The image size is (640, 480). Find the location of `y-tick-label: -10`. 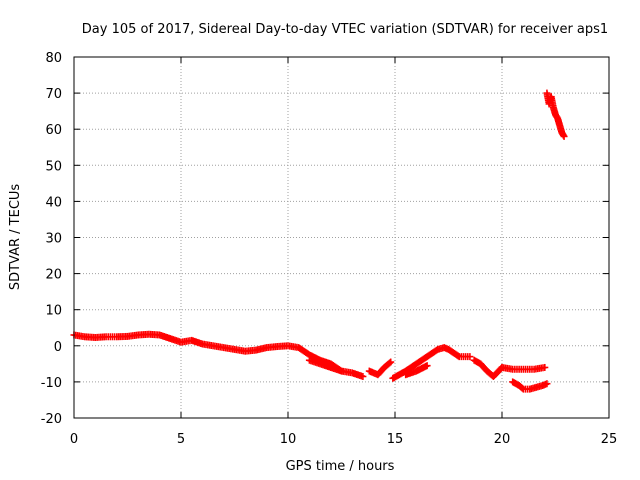

y-tick-label: -10 is located at coordinates (51, 383).